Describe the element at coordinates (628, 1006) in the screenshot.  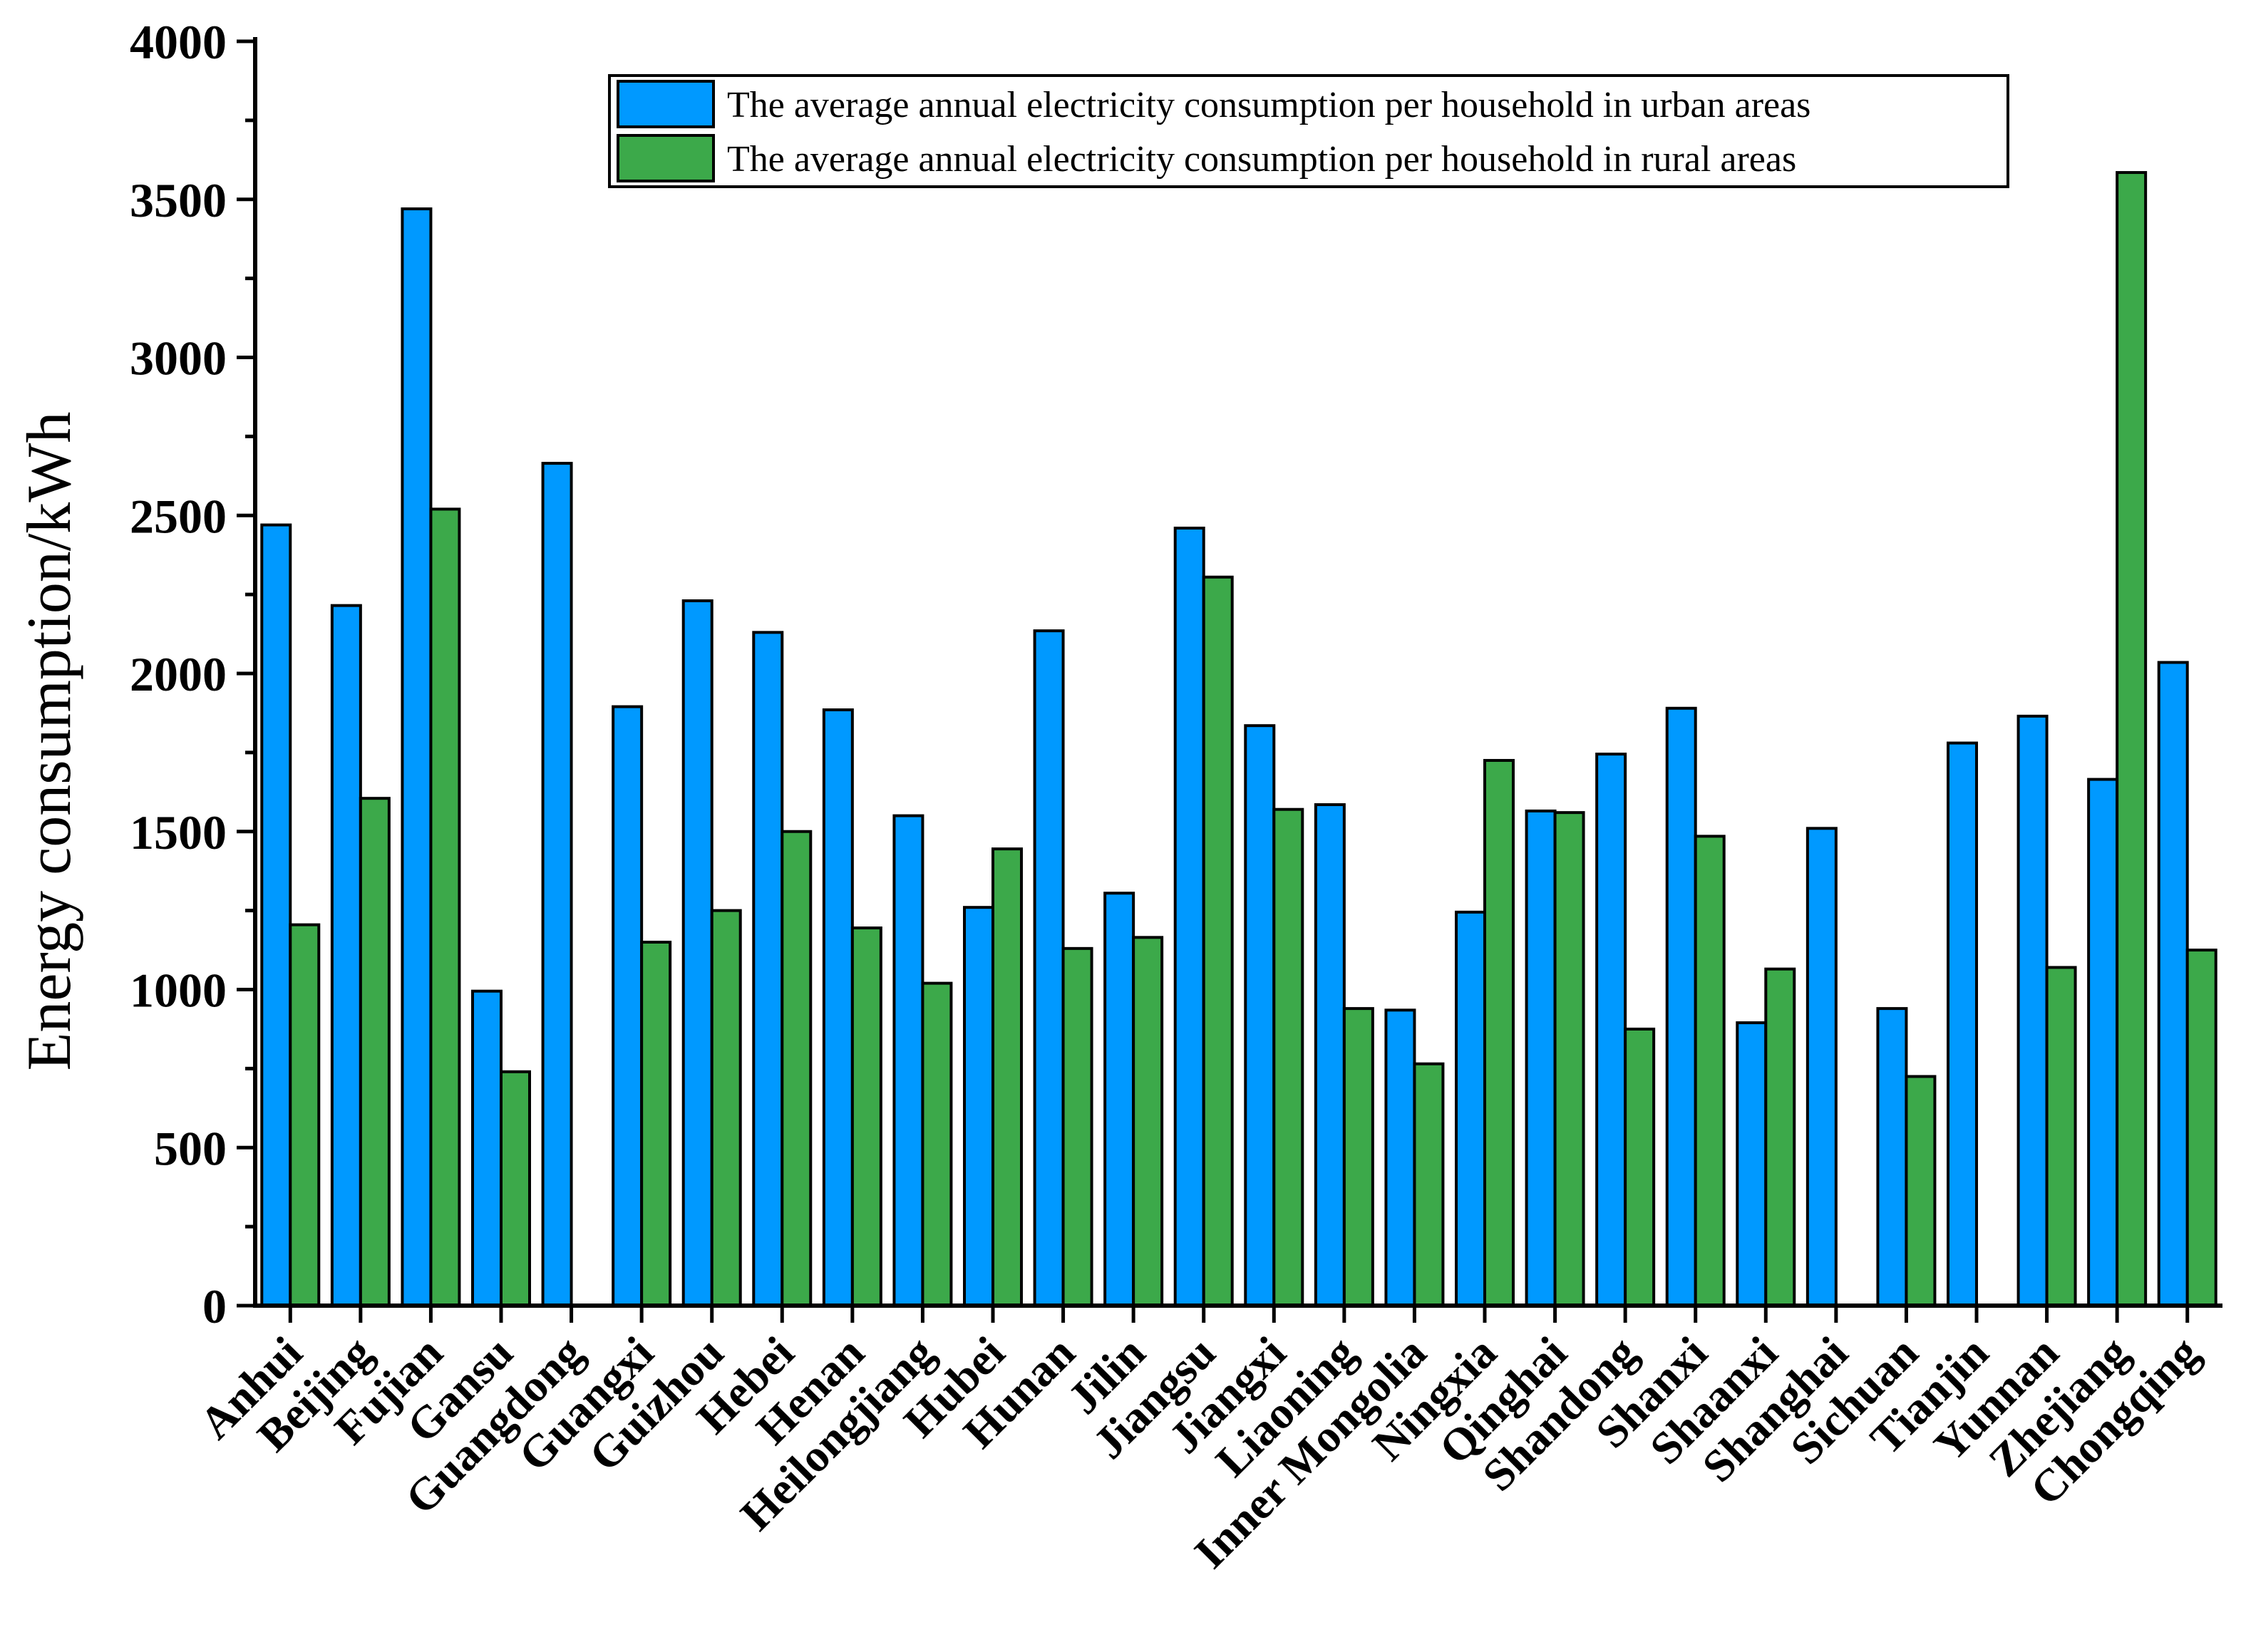
I see `bar-urban-guangxi` at that location.